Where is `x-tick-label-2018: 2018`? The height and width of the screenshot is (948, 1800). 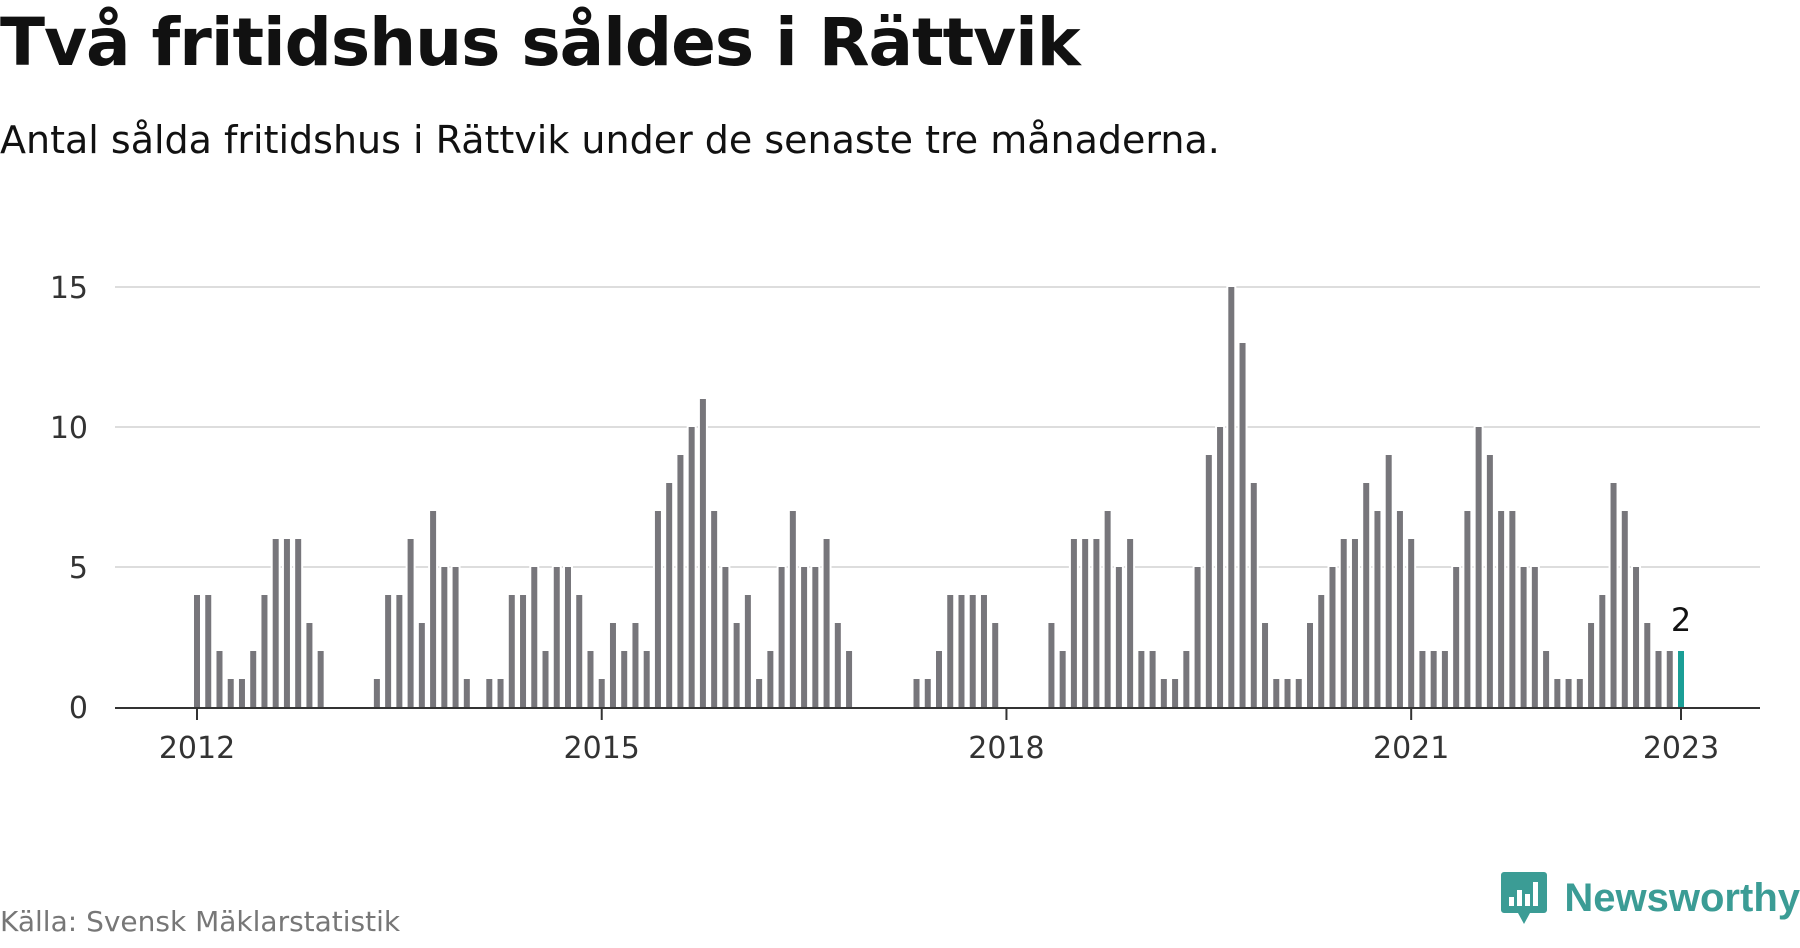 x-tick-label-2018: 2018 is located at coordinates (1006, 748).